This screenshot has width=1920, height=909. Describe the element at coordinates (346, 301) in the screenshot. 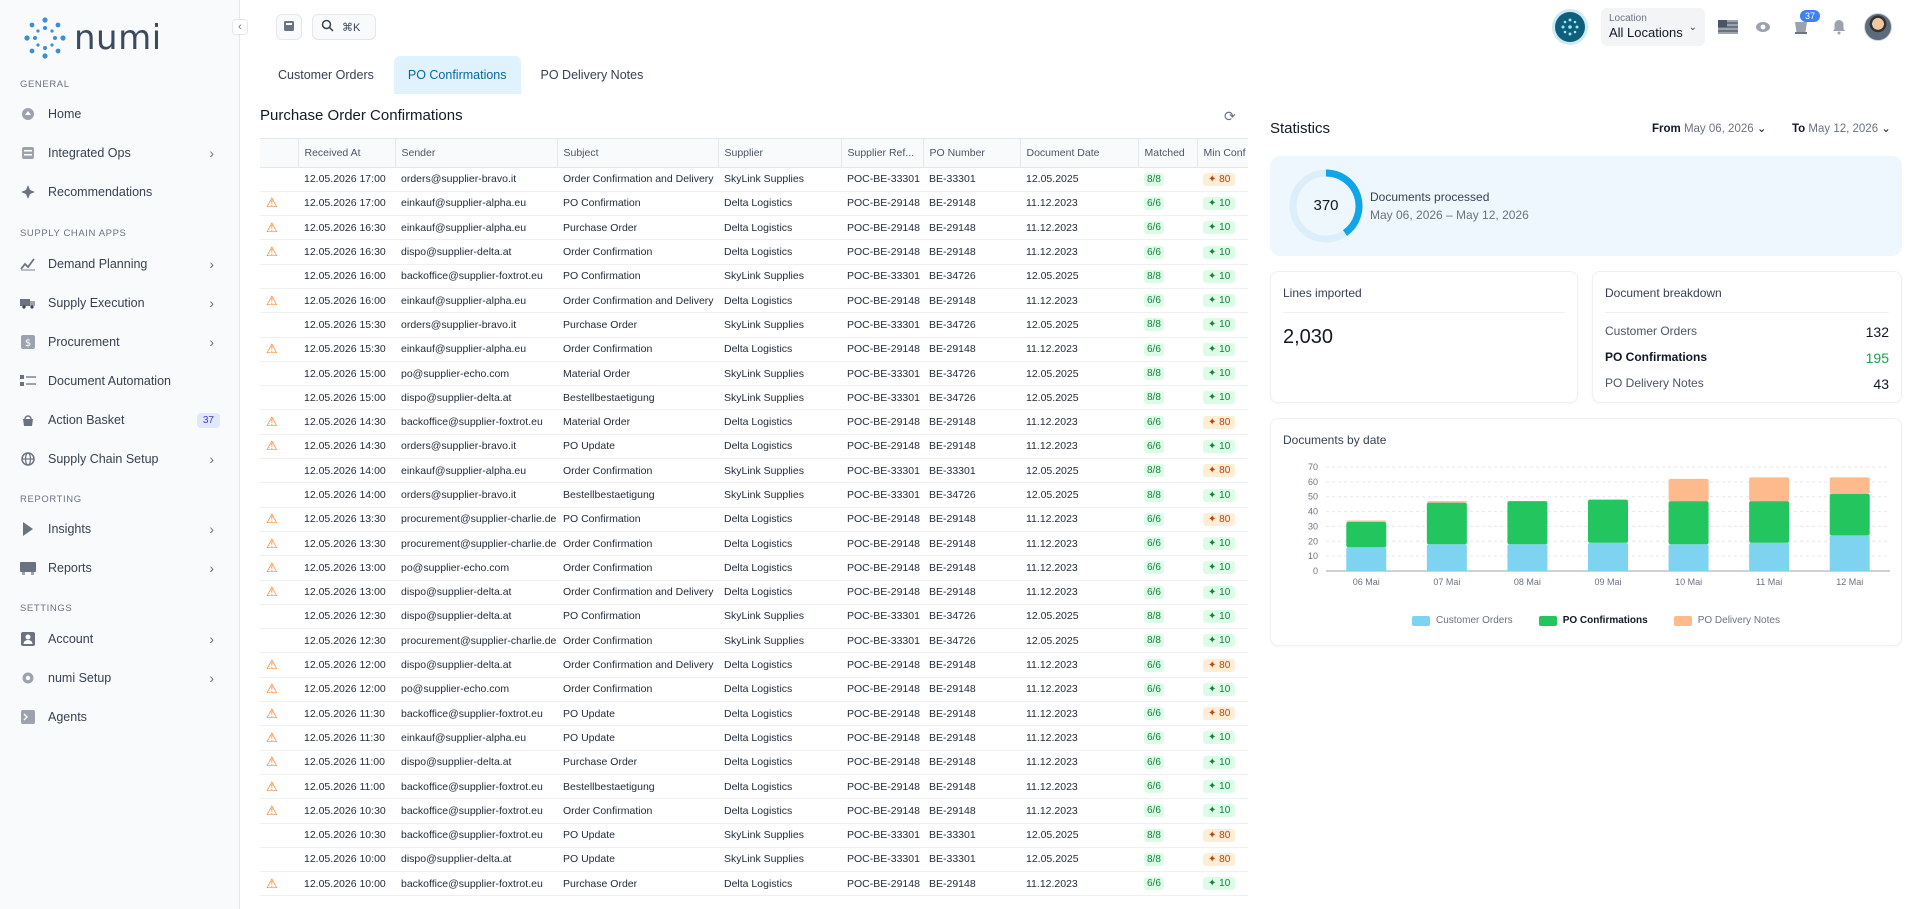

I see `table-cell: 12.05.2026 16:00` at that location.